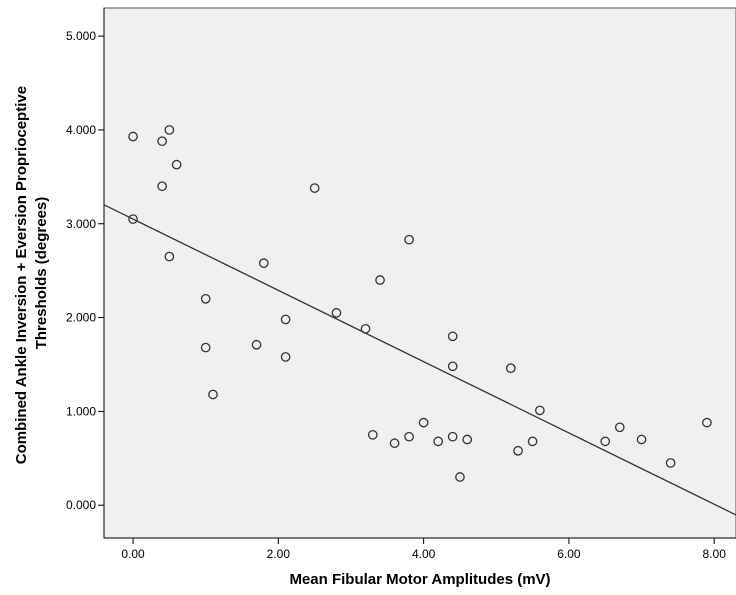 The height and width of the screenshot is (595, 736). Describe the element at coordinates (81, 318) in the screenshot. I see `y-tick-label: 2.000` at that location.